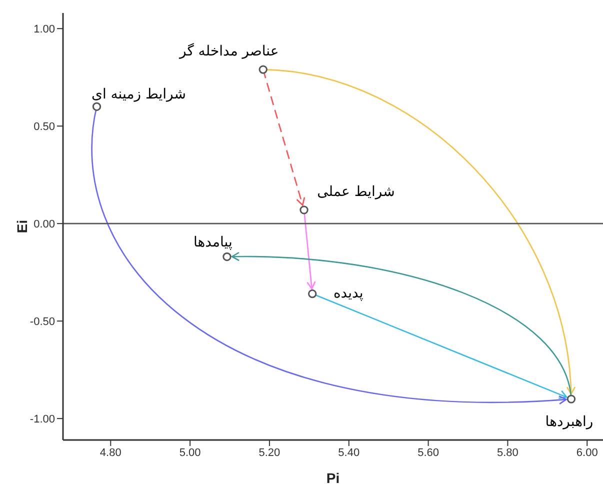 The image size is (603, 484). I want to click on annotation: شرایط زمینه ای, so click(139, 94).